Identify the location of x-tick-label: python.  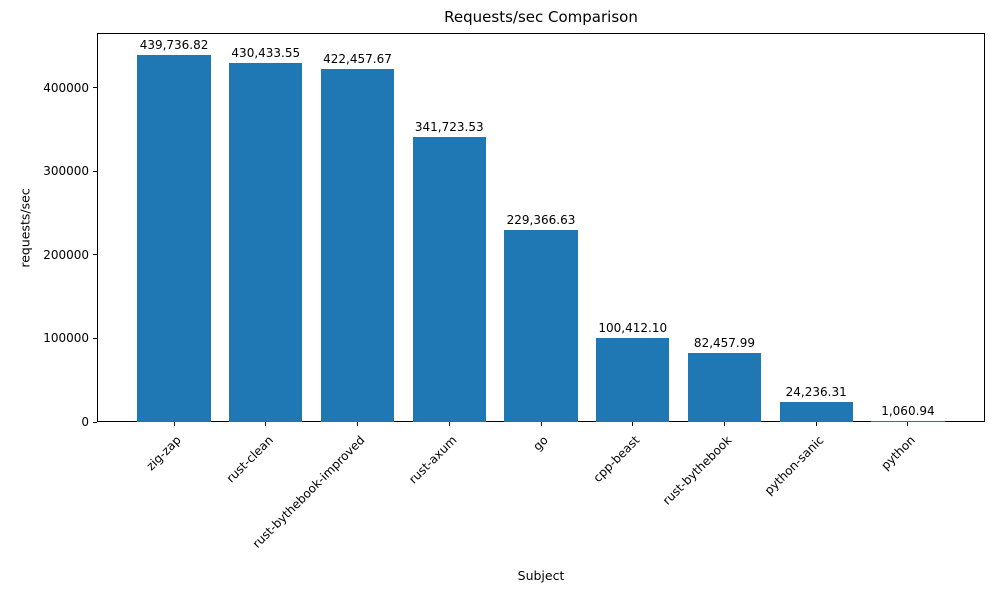
(763, 451).